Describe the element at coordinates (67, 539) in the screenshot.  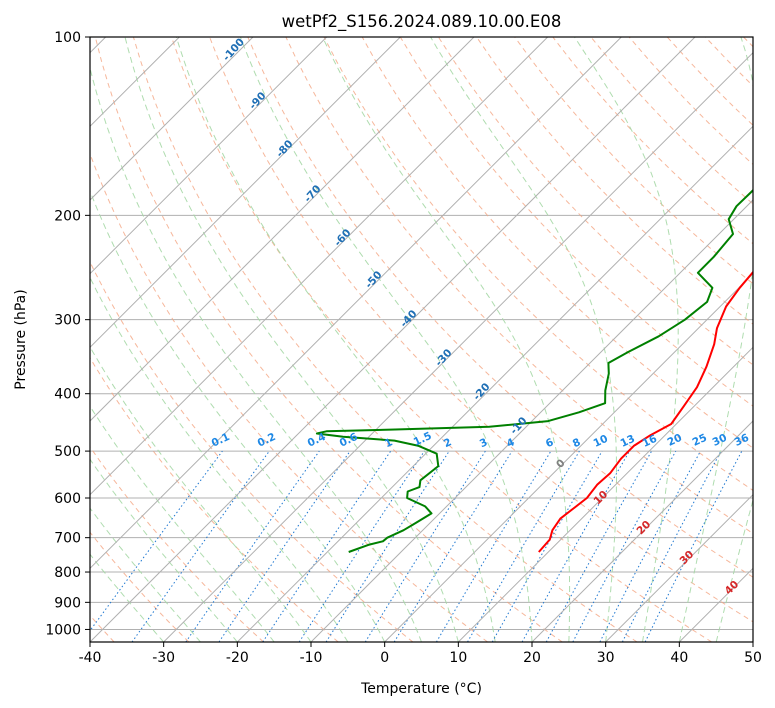
I see `y-tick-label: 700` at that location.